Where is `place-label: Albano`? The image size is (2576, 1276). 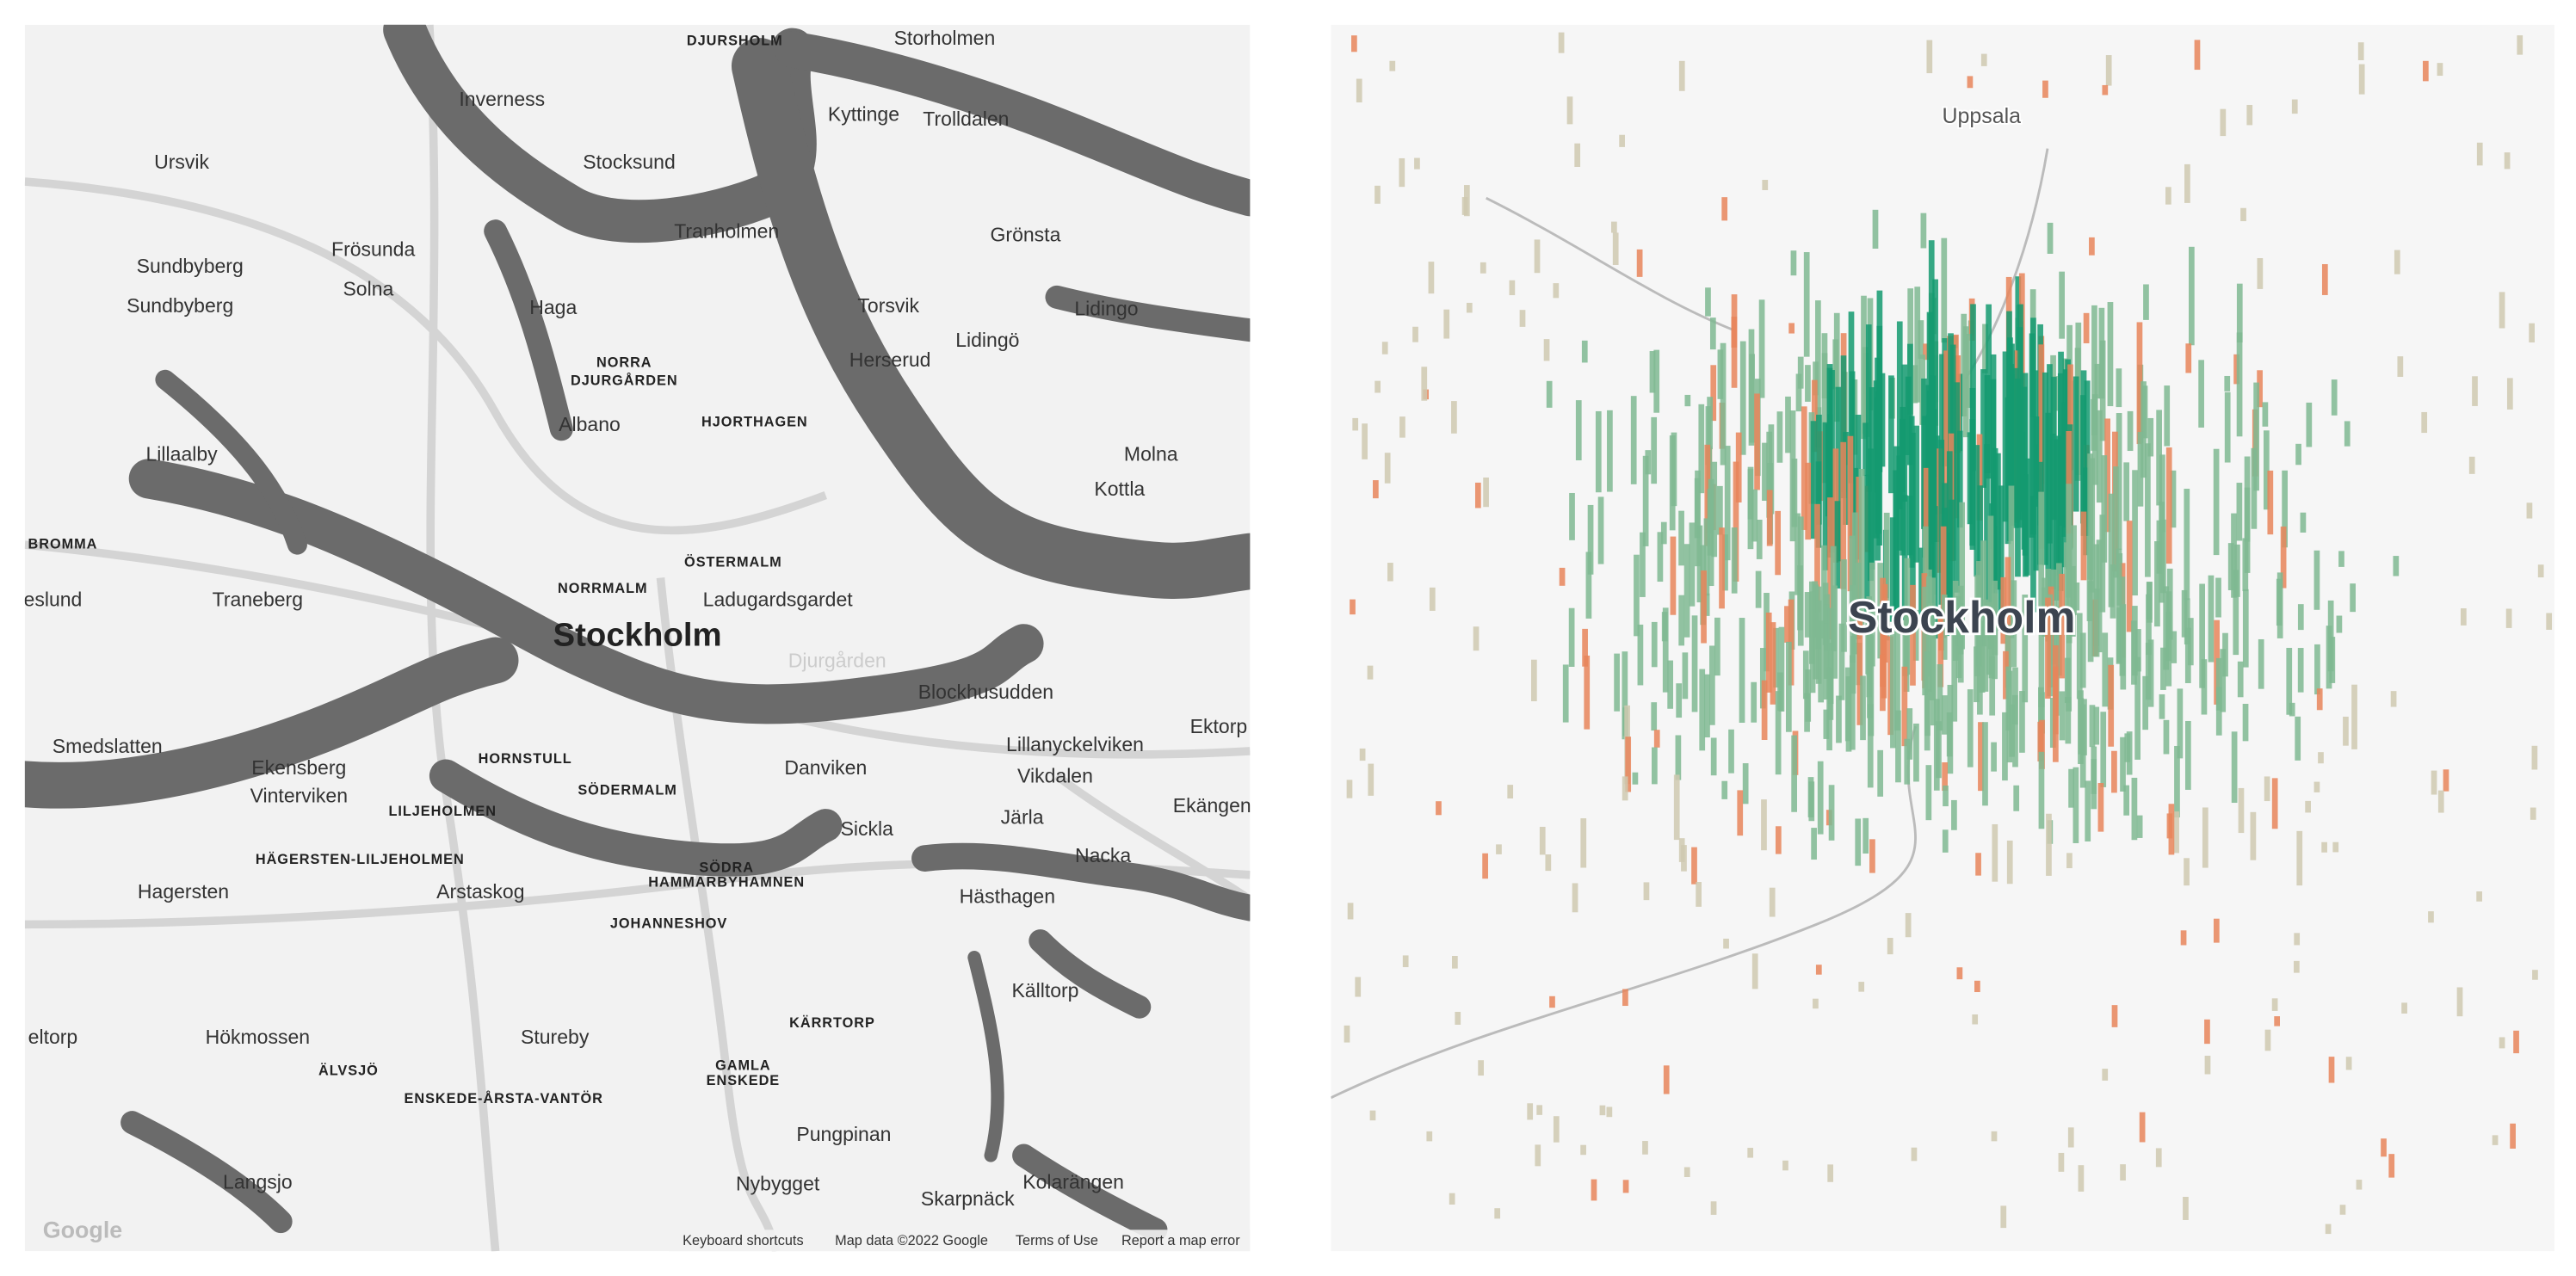
place-label: Albano is located at coordinates (590, 424).